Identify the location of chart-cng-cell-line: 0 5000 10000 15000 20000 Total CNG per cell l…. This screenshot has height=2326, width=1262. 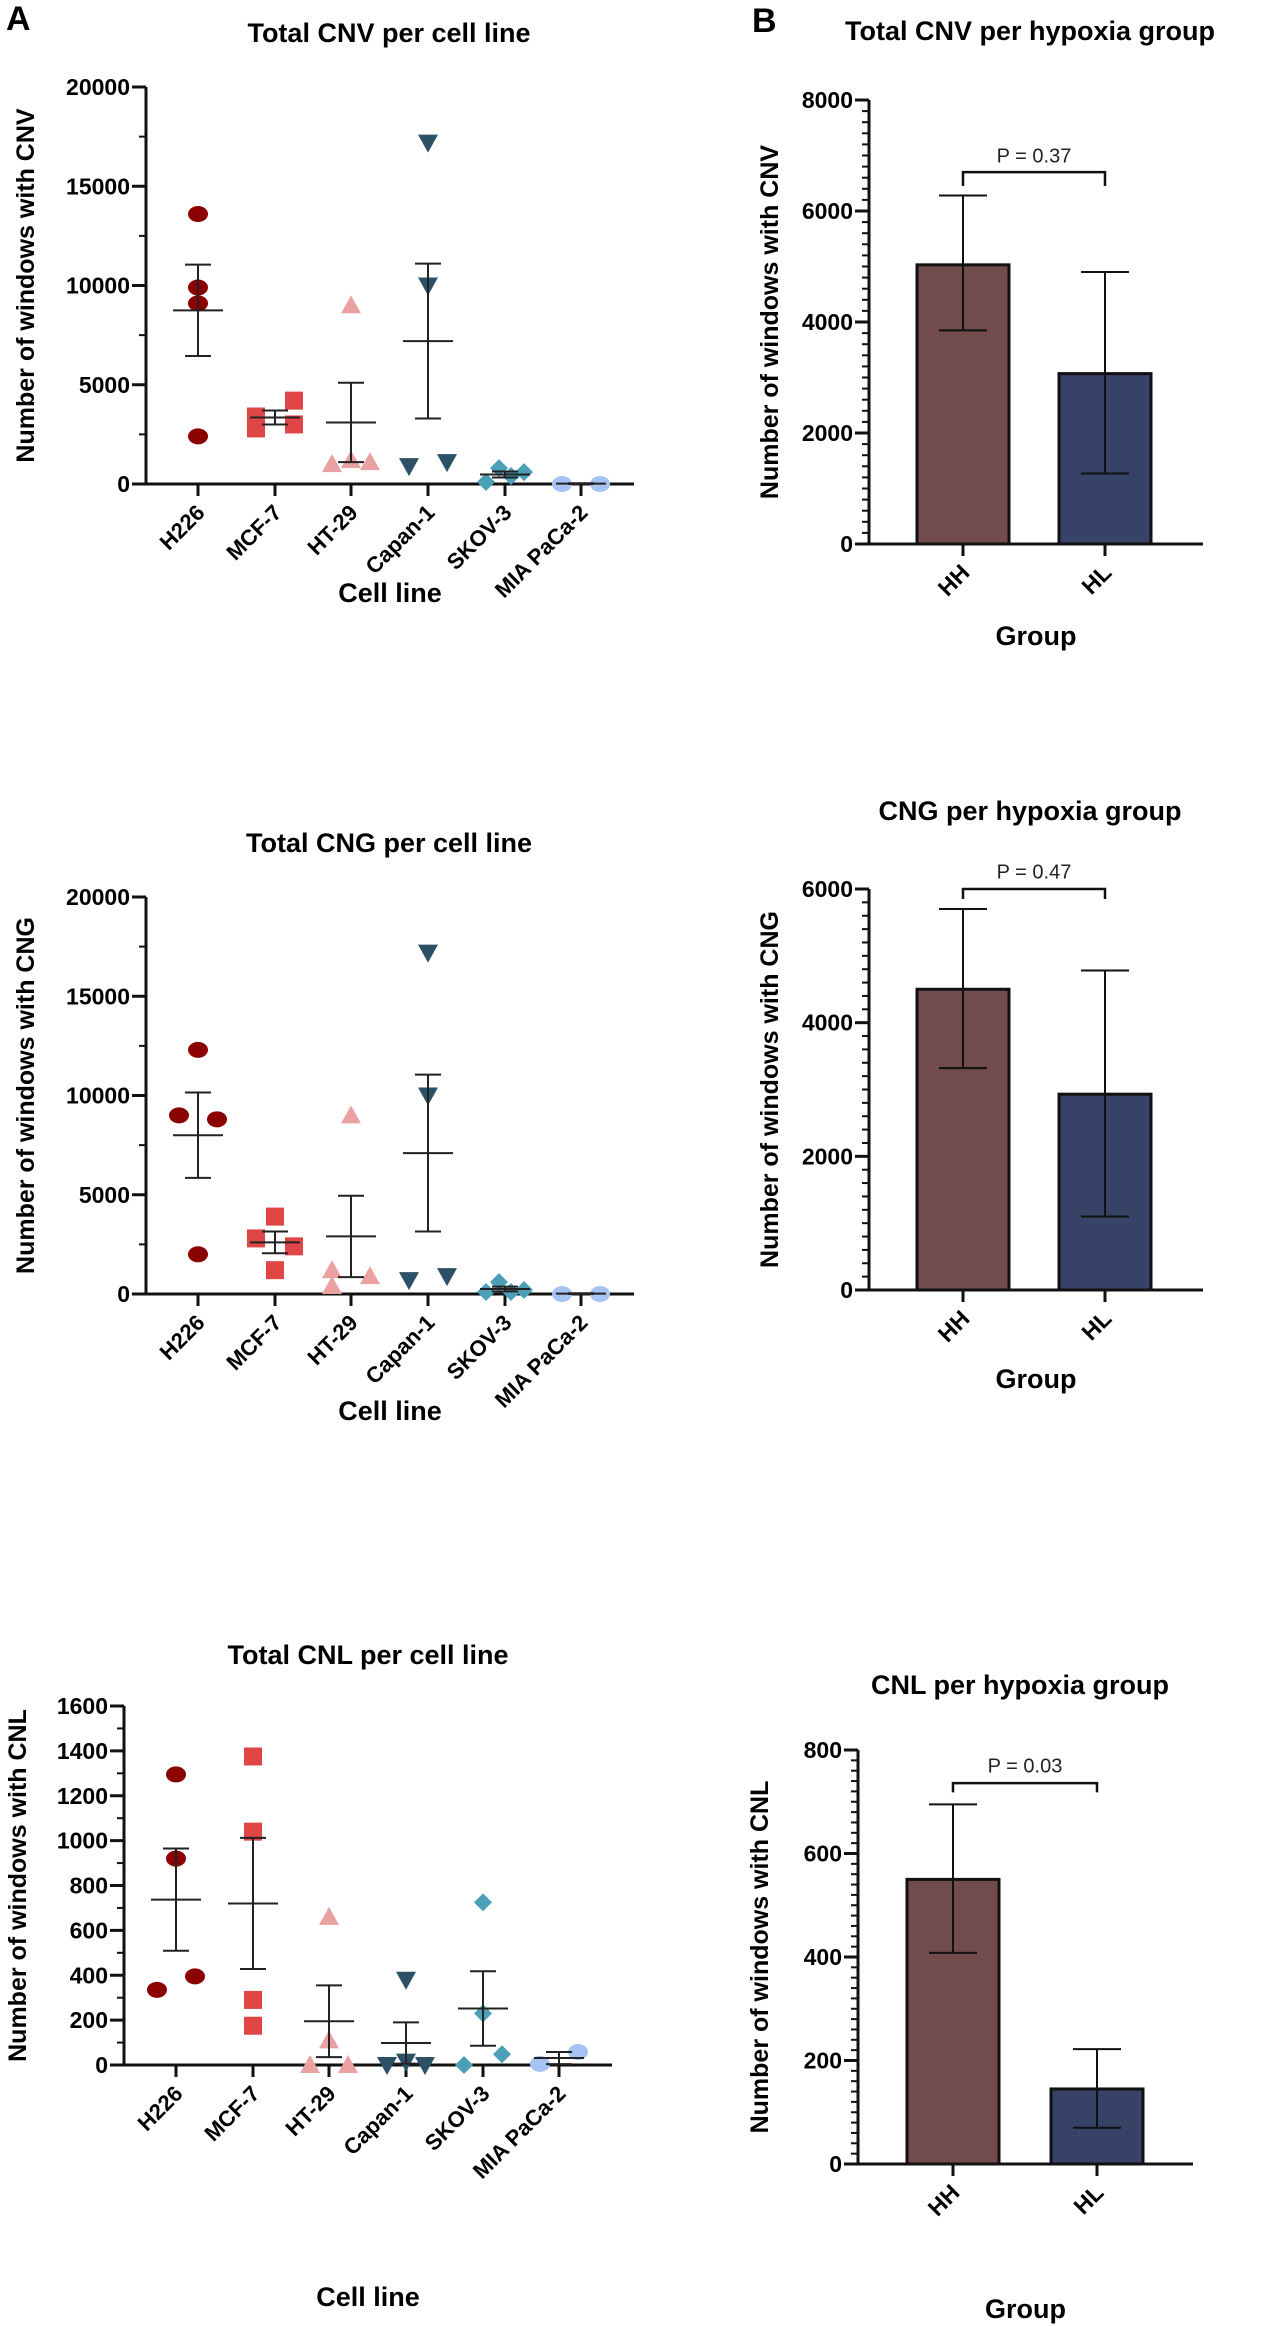
(323, 1127).